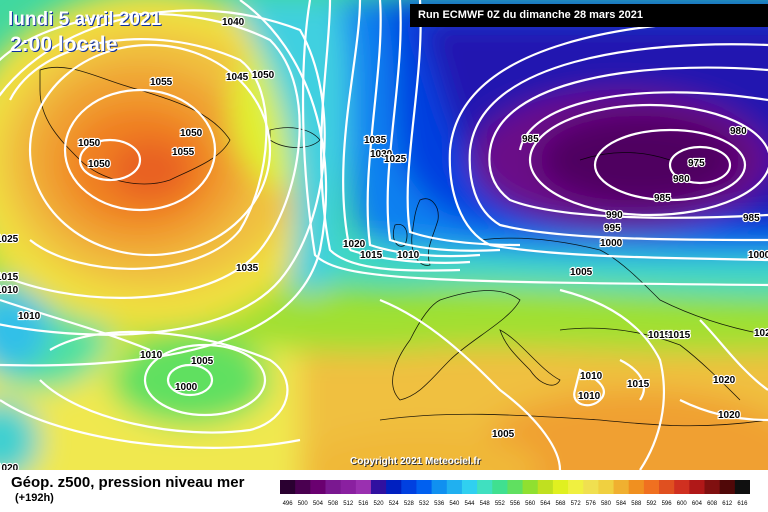 This screenshot has width=768, height=512. What do you see at coordinates (500, 504) in the screenshot?
I see `legend-tick-label: 552` at bounding box center [500, 504].